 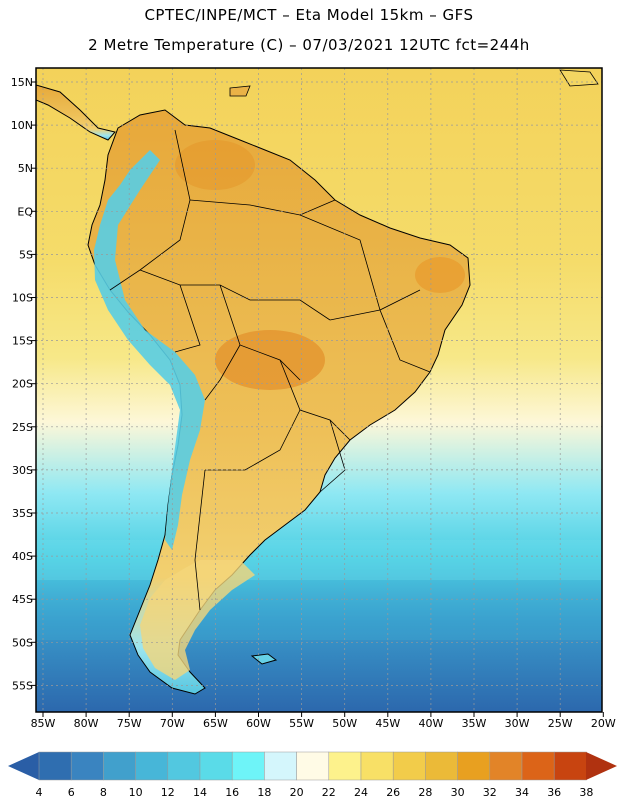 I want to click on colorbar-label: 16, so click(x=232, y=792).